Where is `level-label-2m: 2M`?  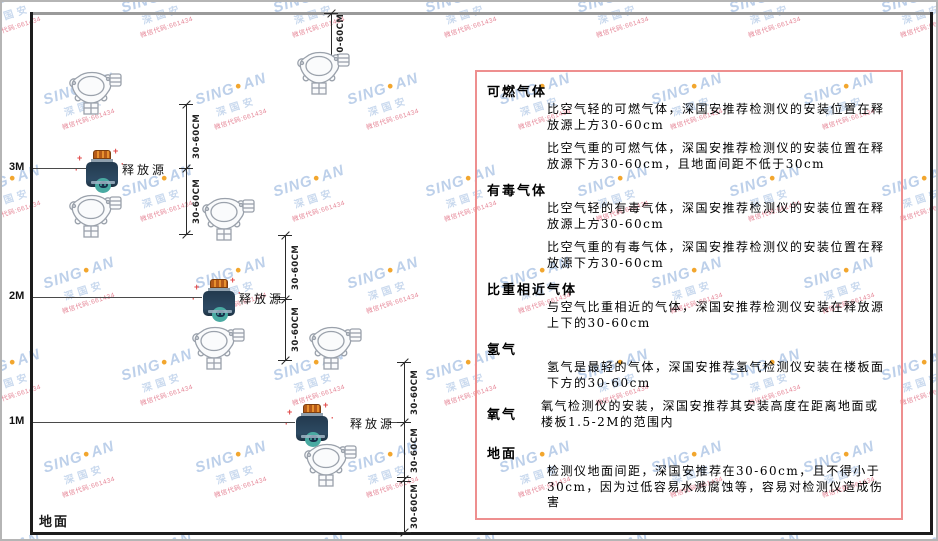
level-label-2m: 2M is located at coordinates (17, 296).